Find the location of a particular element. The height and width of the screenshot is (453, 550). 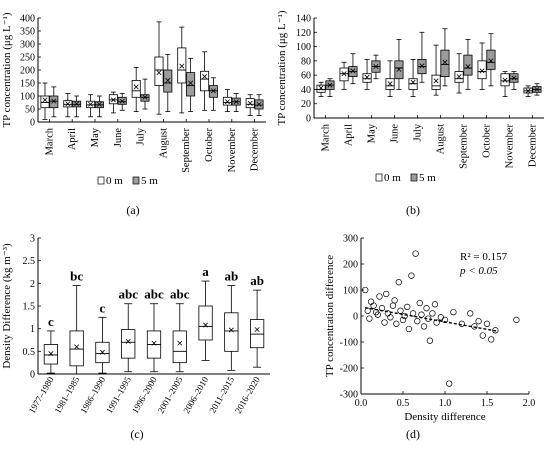

x-tick-label: 1.0 is located at coordinates (445, 403).